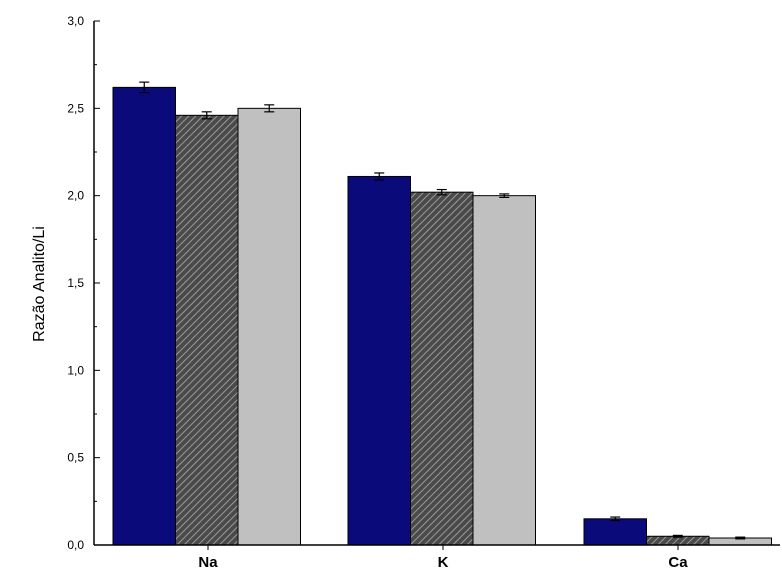 Image resolution: width=782 pixels, height=573 pixels. I want to click on x-tick-label-na: Na, so click(208, 562).